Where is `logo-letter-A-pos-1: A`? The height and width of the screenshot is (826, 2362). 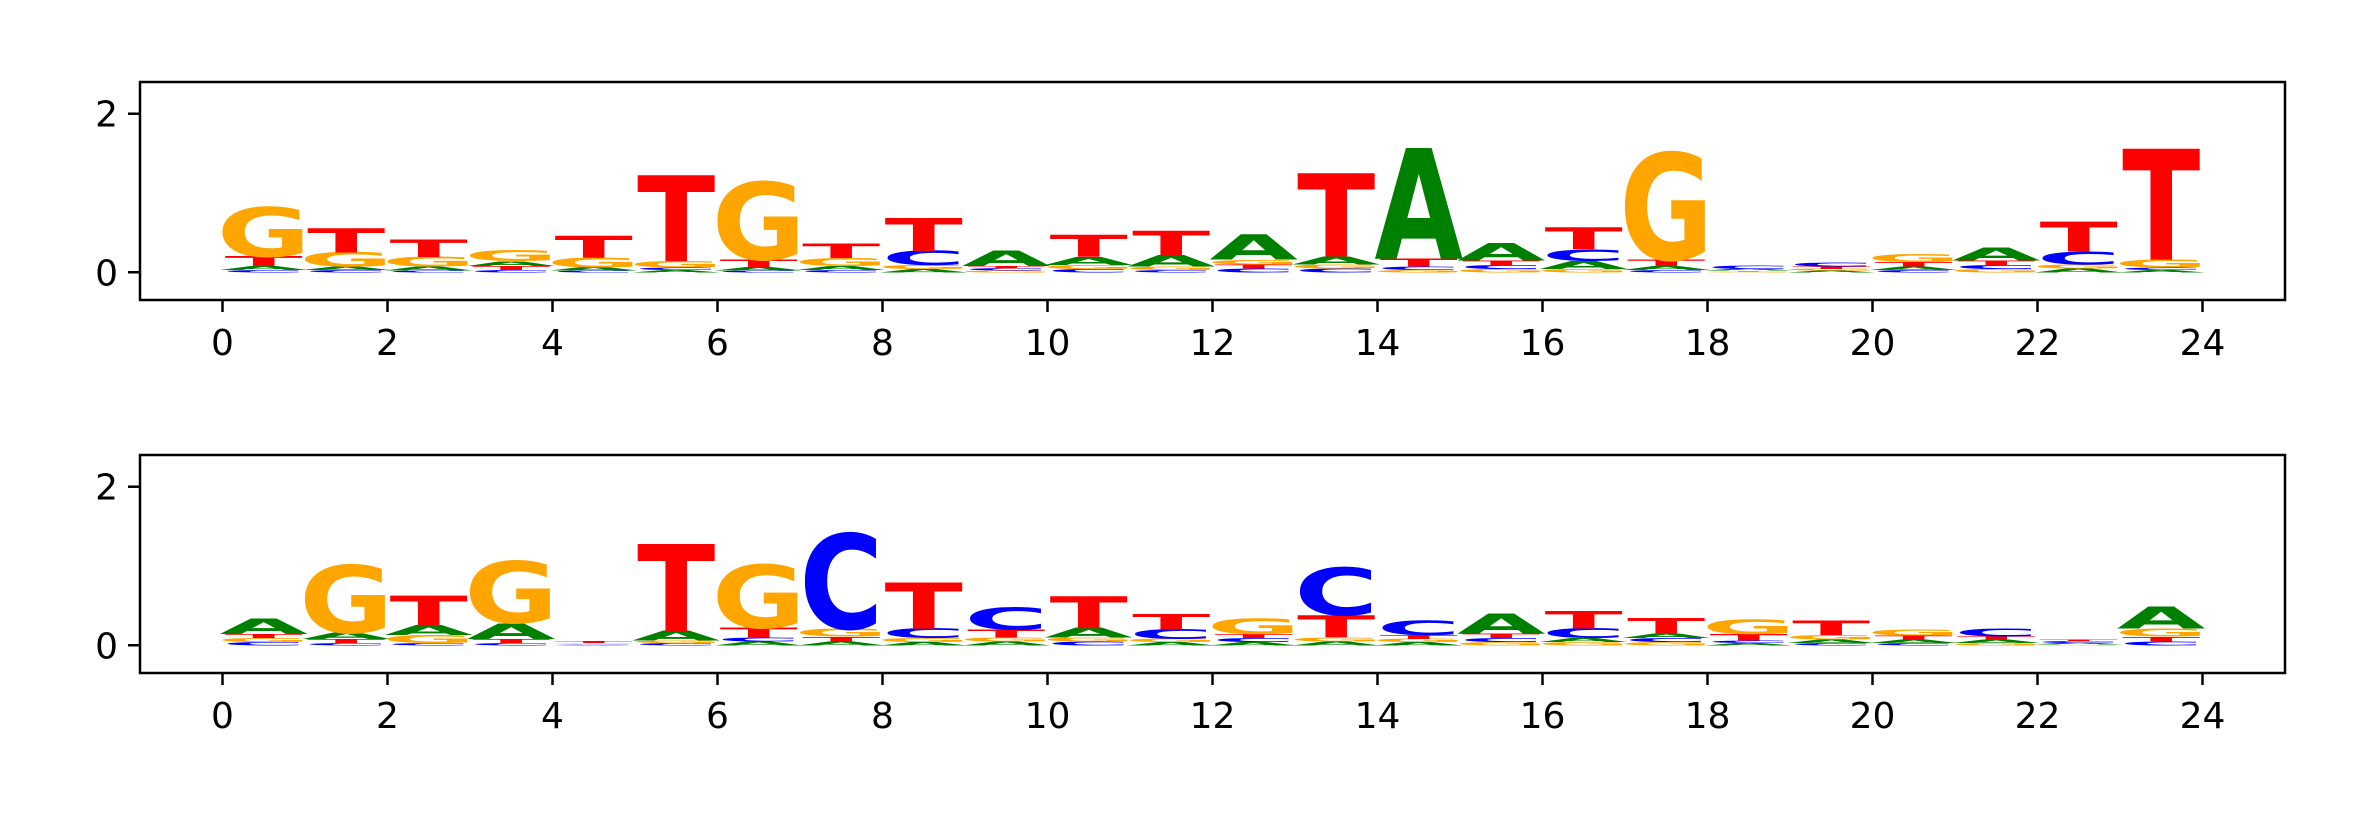 logo-letter-A-pos-1: A is located at coordinates (346, 268).